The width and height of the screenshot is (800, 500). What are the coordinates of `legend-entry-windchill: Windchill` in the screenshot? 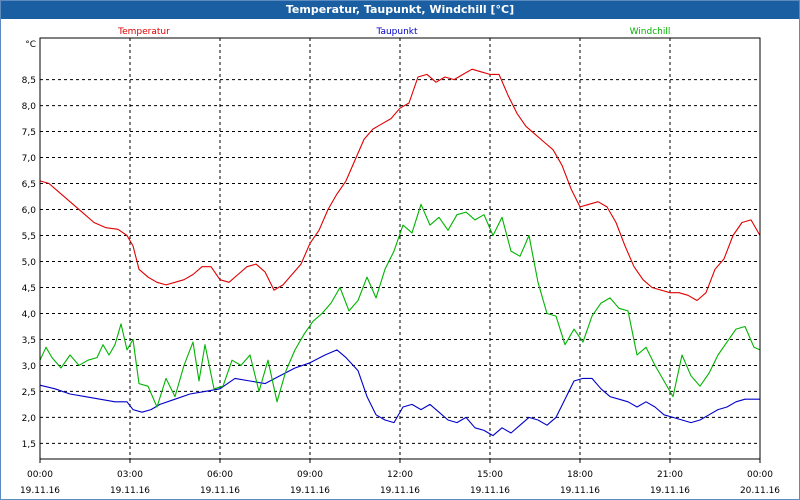 It's located at (650, 32).